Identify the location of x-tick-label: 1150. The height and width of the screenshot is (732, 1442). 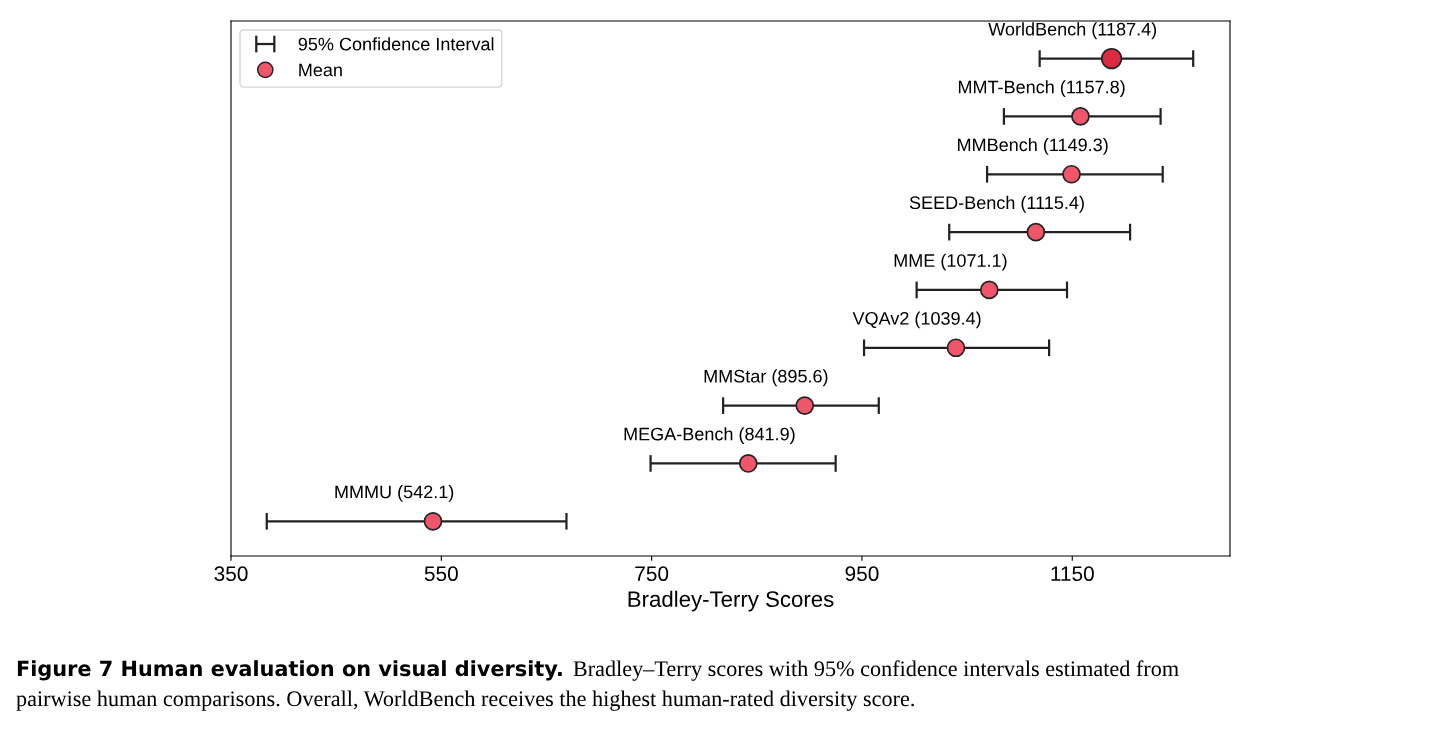
(1072, 574).